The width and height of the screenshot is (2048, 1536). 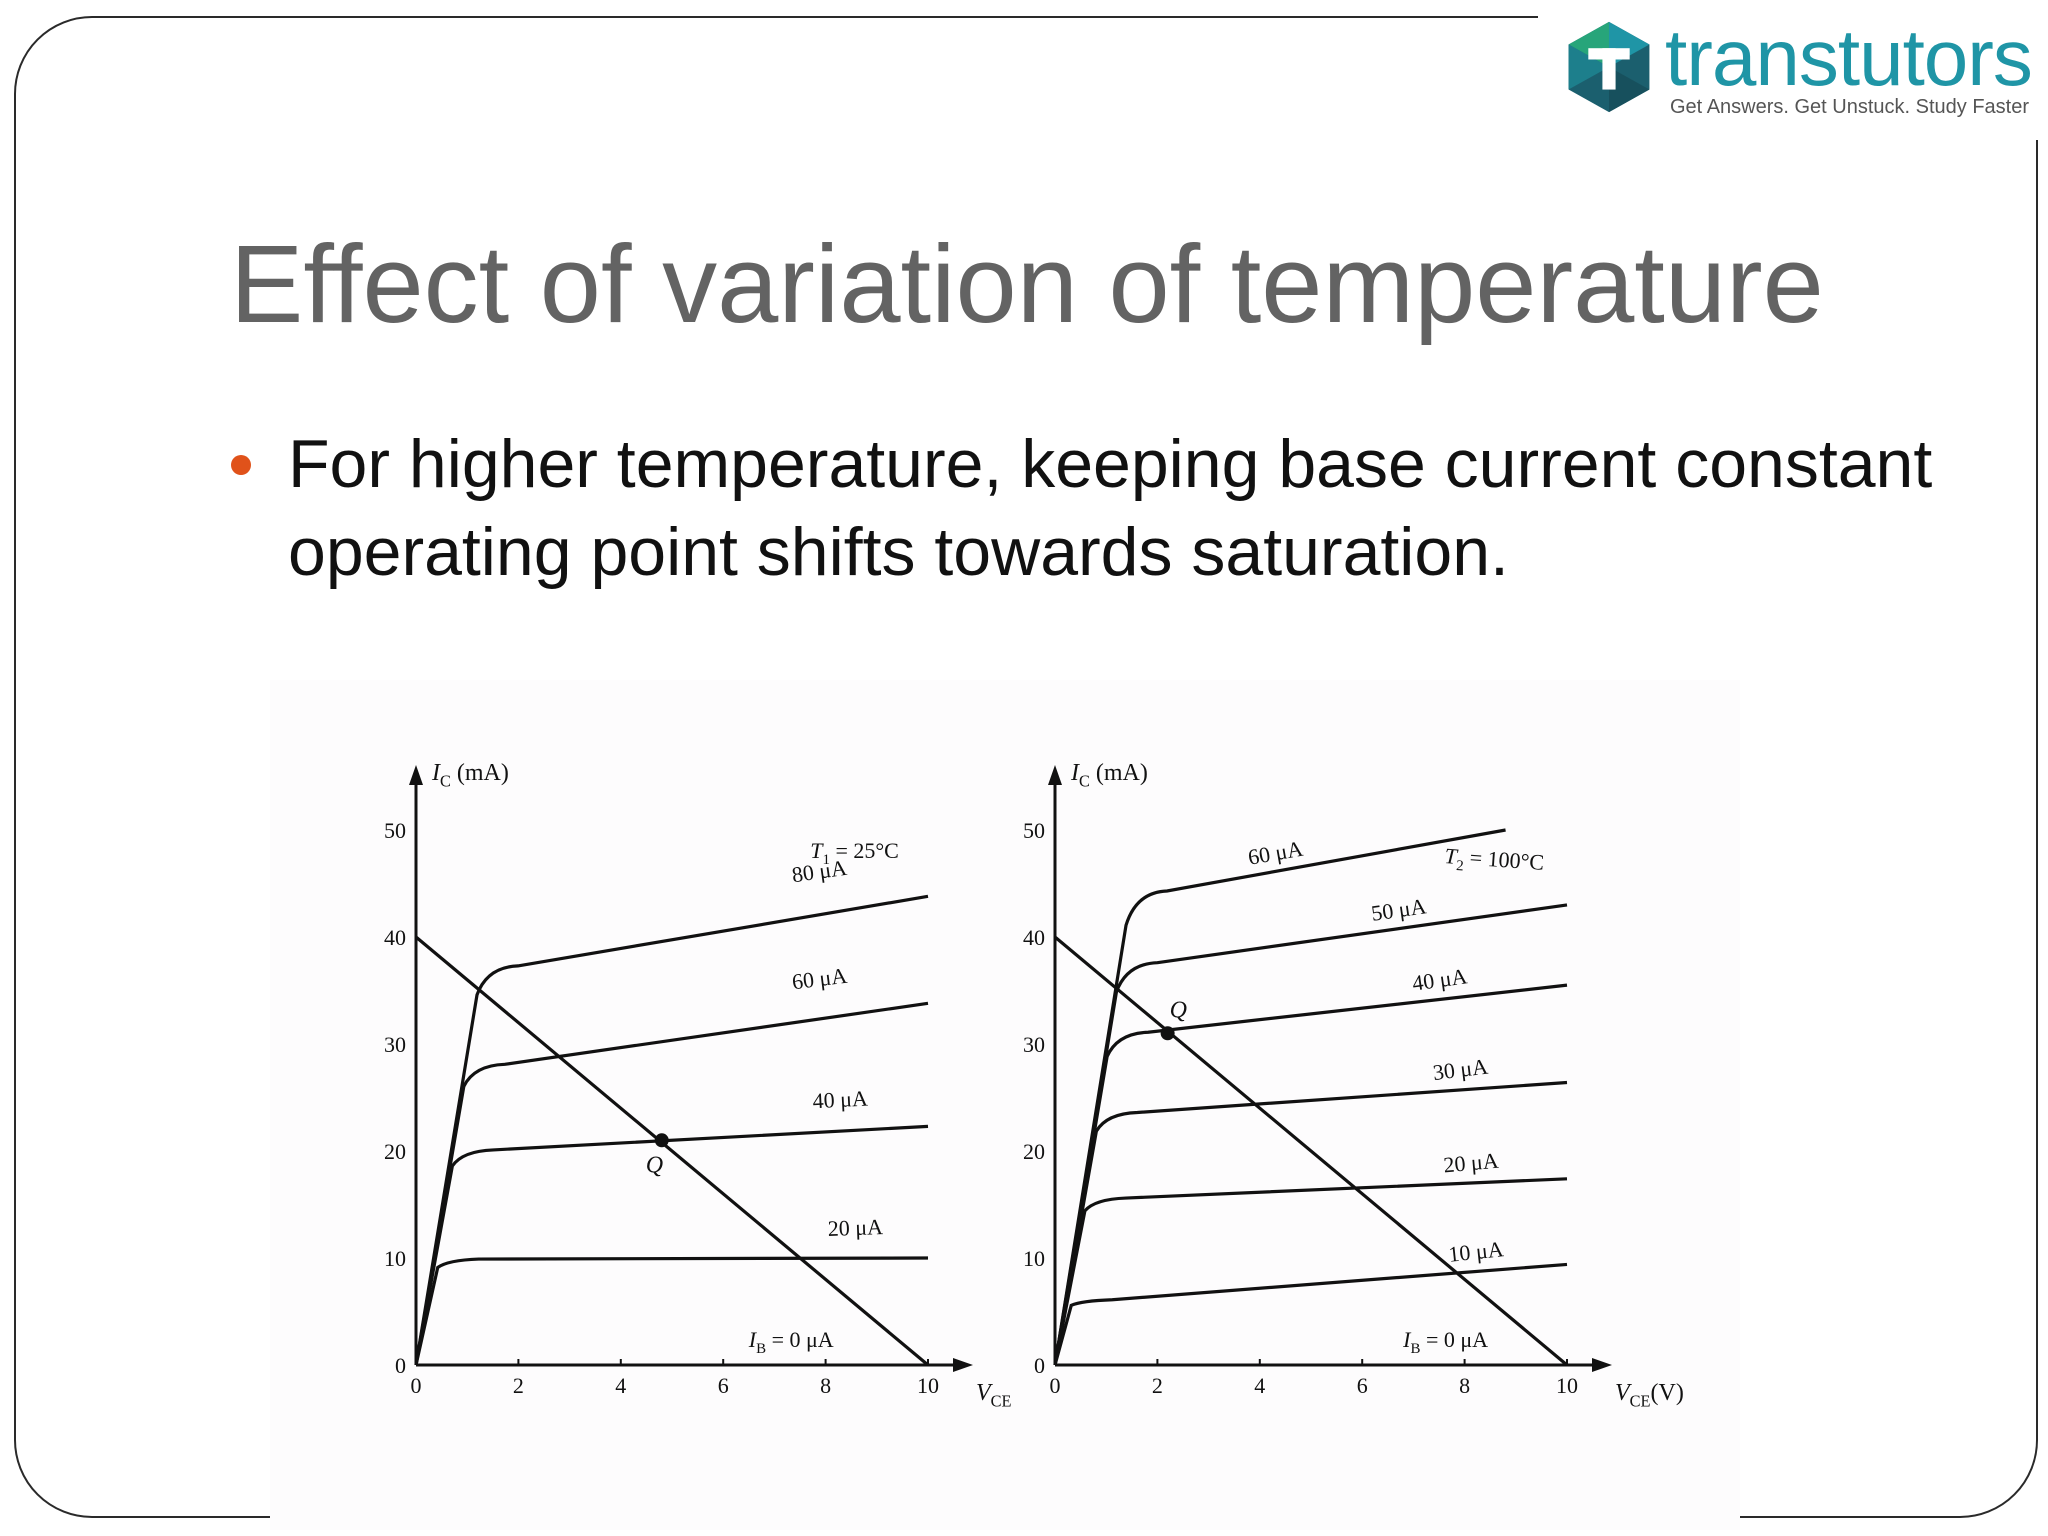 What do you see at coordinates (1850, 107) in the screenshot?
I see `logo-tagline: Get Answers. Get Unstuck. Study Faster` at bounding box center [1850, 107].